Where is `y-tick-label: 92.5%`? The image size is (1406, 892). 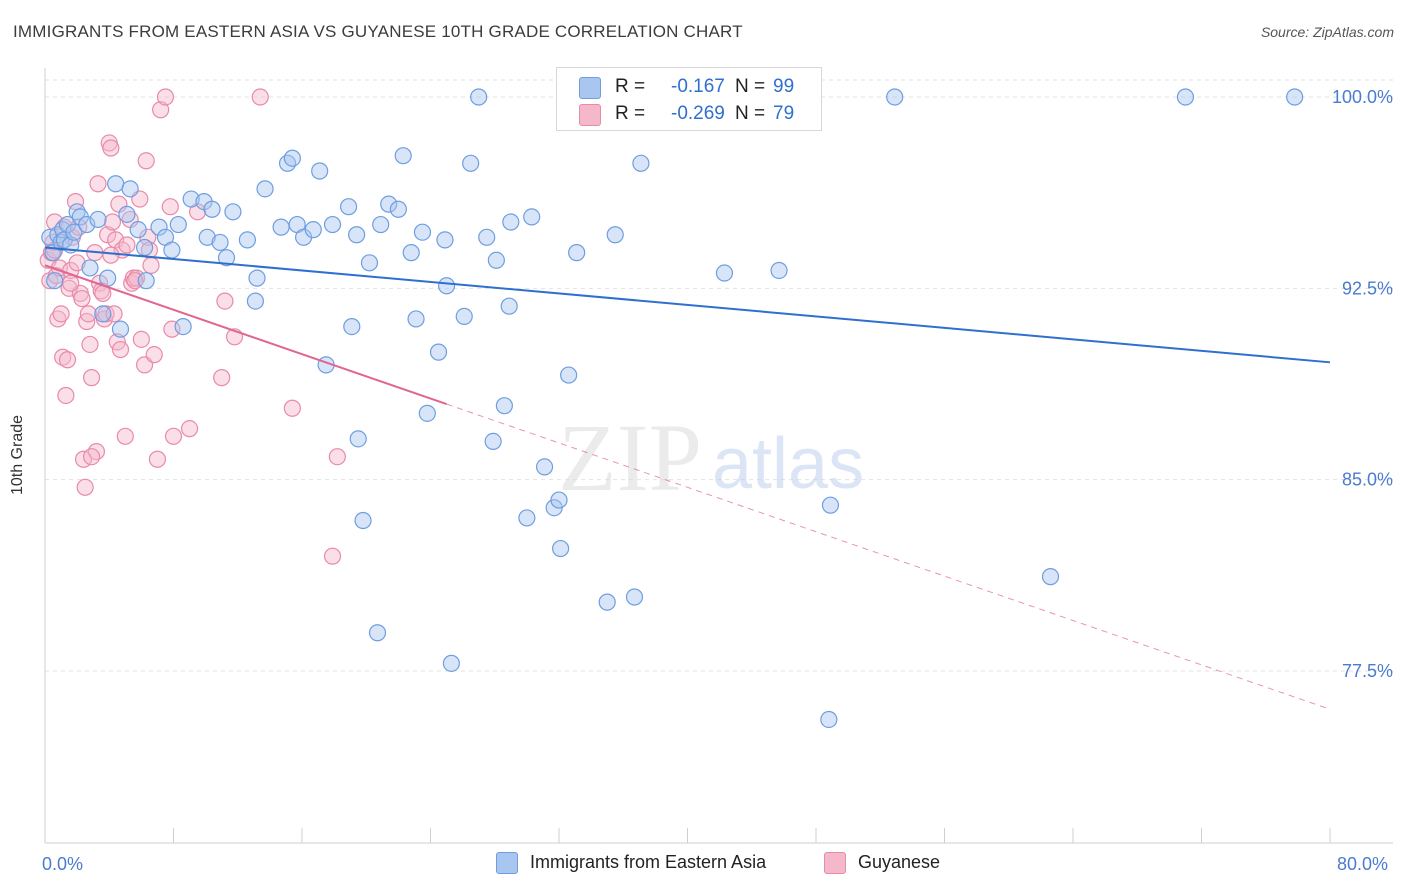 y-tick-label: 92.5% is located at coordinates (1367, 288).